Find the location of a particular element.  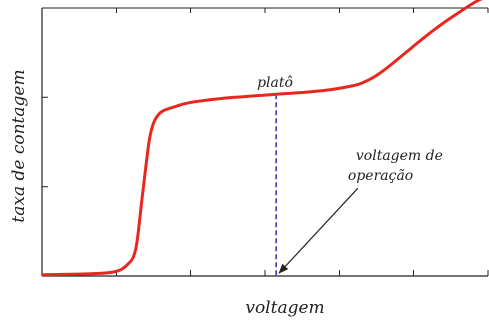

operating-voltage-annotation-line-2: operação is located at coordinates (380, 176).